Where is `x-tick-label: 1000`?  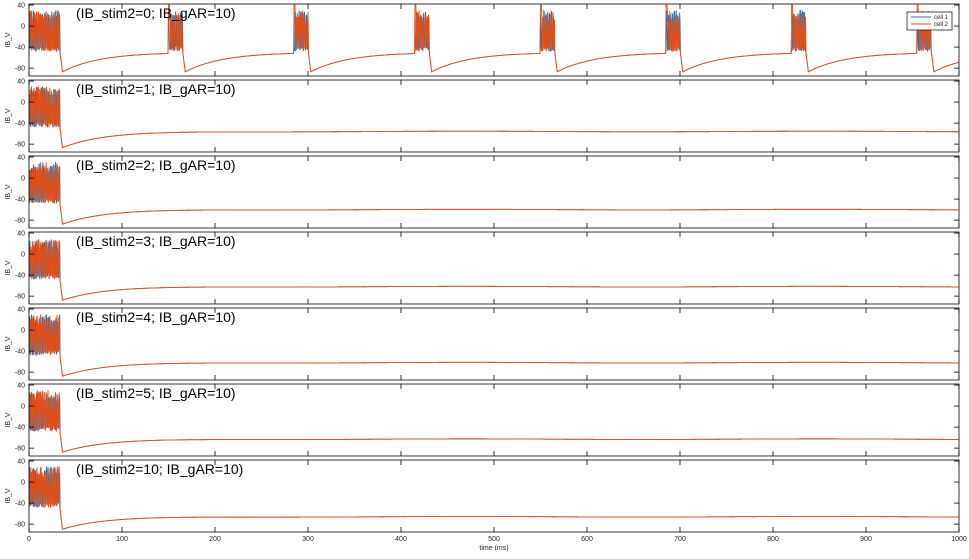 x-tick-label: 1000 is located at coordinates (959, 539).